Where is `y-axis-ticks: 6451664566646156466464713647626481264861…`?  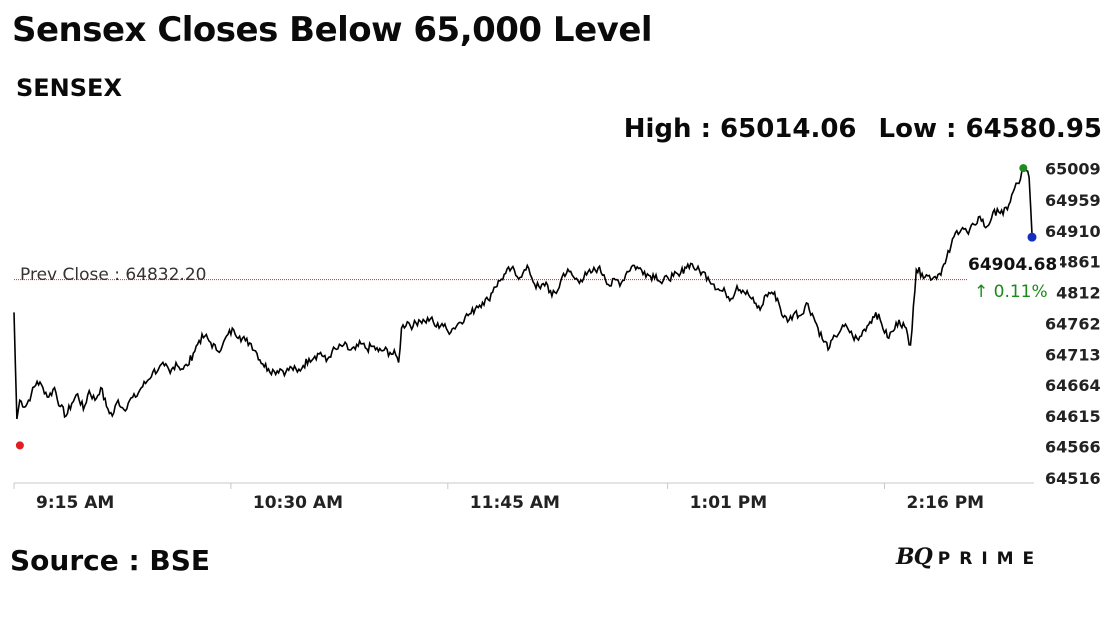
y-axis-ticks: 6451664566646156466464713647626481264861… is located at coordinates (1073, 324).